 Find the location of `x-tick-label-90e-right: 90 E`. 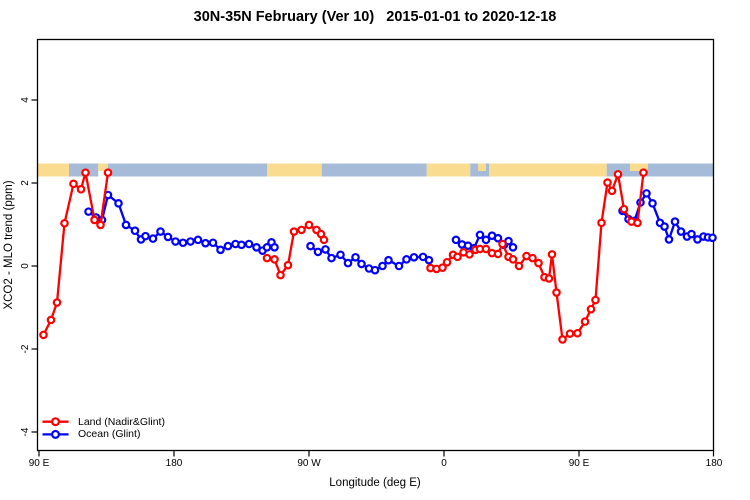

x-tick-label-90e-right: 90 E is located at coordinates (579, 463).